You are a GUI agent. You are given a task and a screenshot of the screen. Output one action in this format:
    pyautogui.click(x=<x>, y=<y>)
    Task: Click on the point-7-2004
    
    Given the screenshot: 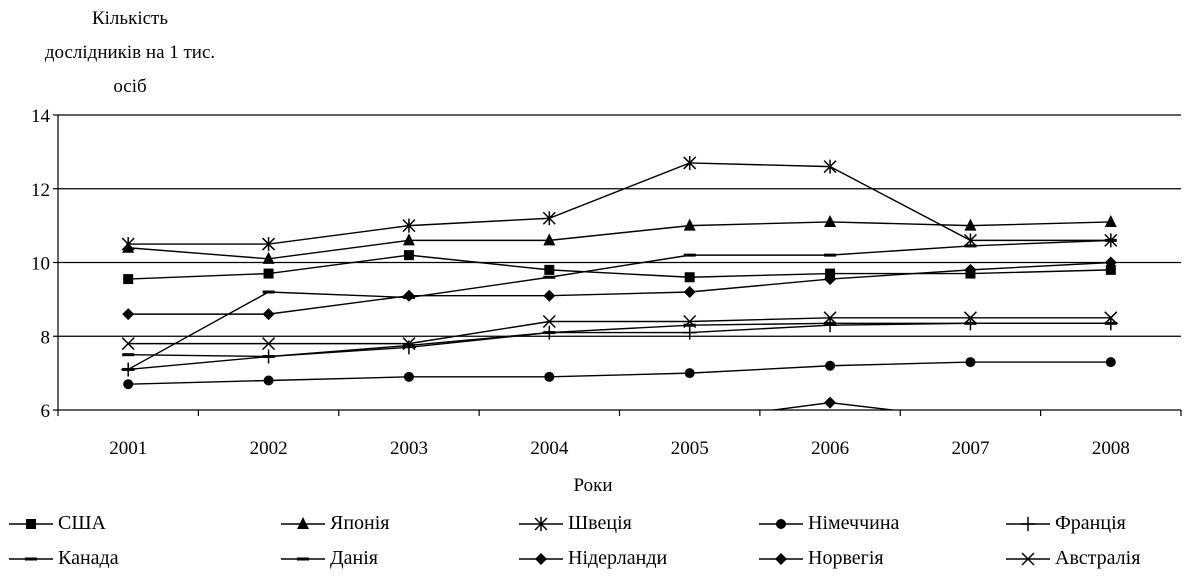 What is the action you would take?
    pyautogui.click(x=549, y=277)
    